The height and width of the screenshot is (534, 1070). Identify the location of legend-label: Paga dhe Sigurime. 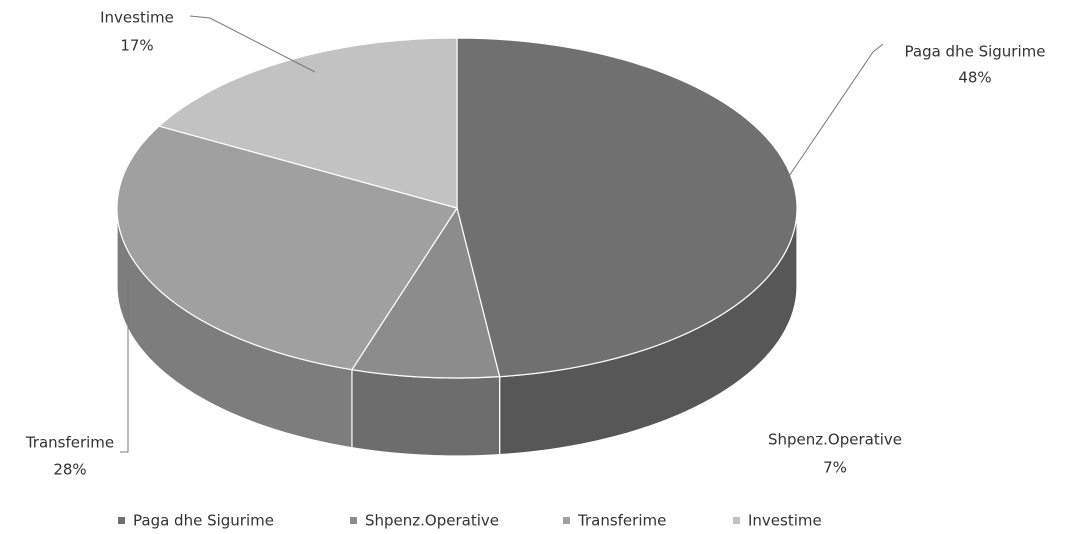
(203, 521).